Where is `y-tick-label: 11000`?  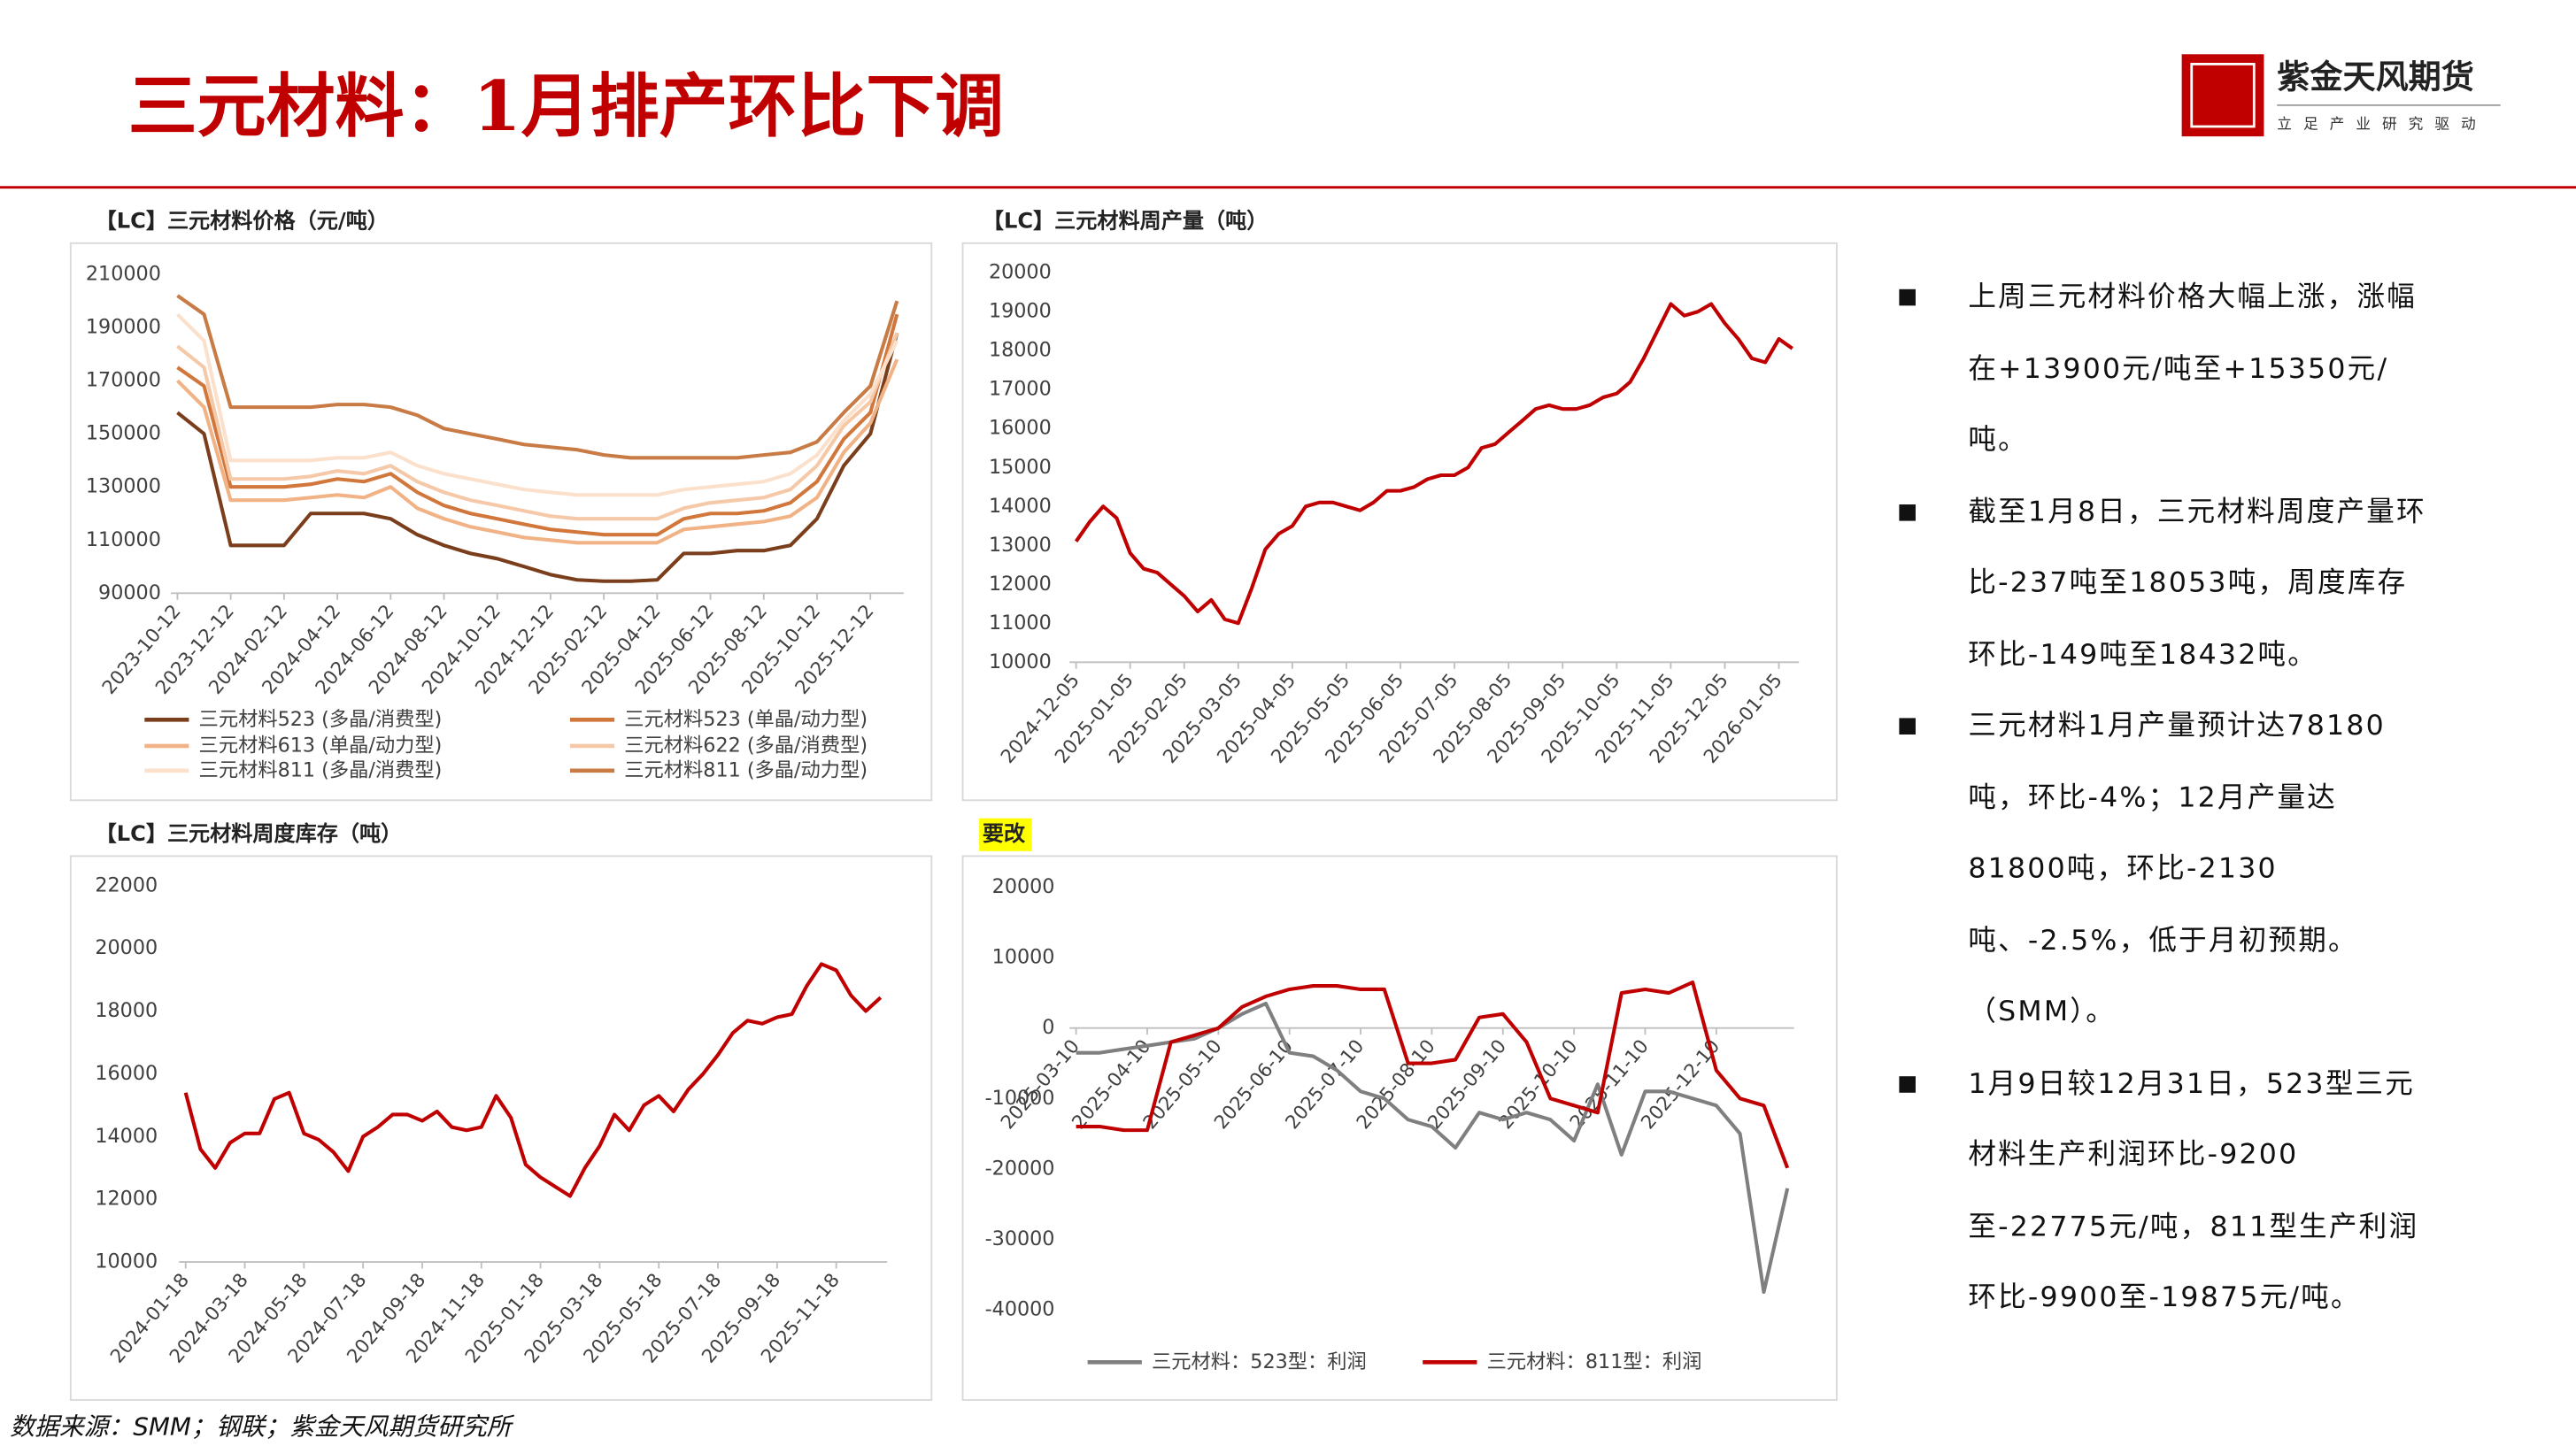
y-tick-label: 11000 is located at coordinates (1020, 623).